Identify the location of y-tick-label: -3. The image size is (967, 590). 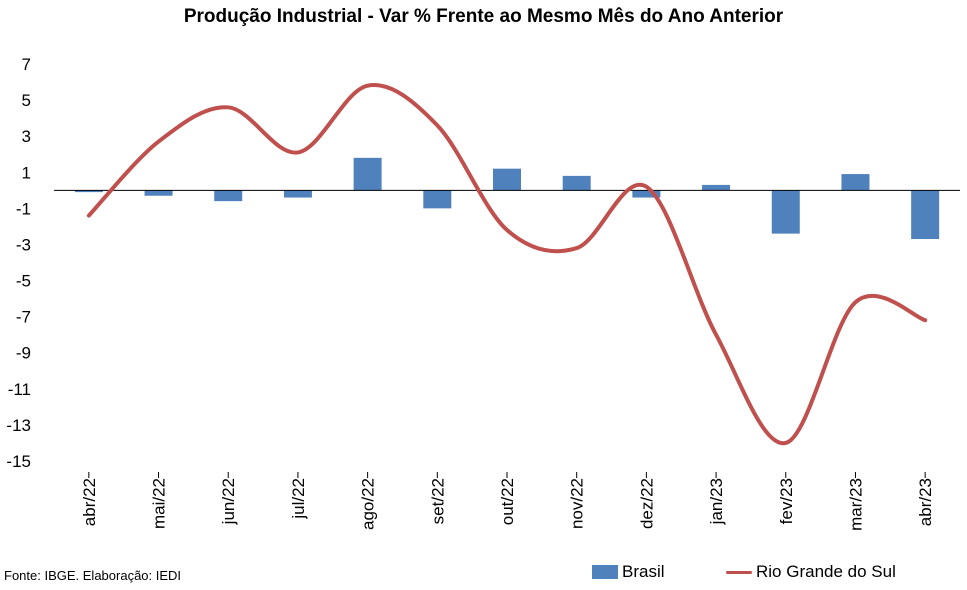
(23, 244).